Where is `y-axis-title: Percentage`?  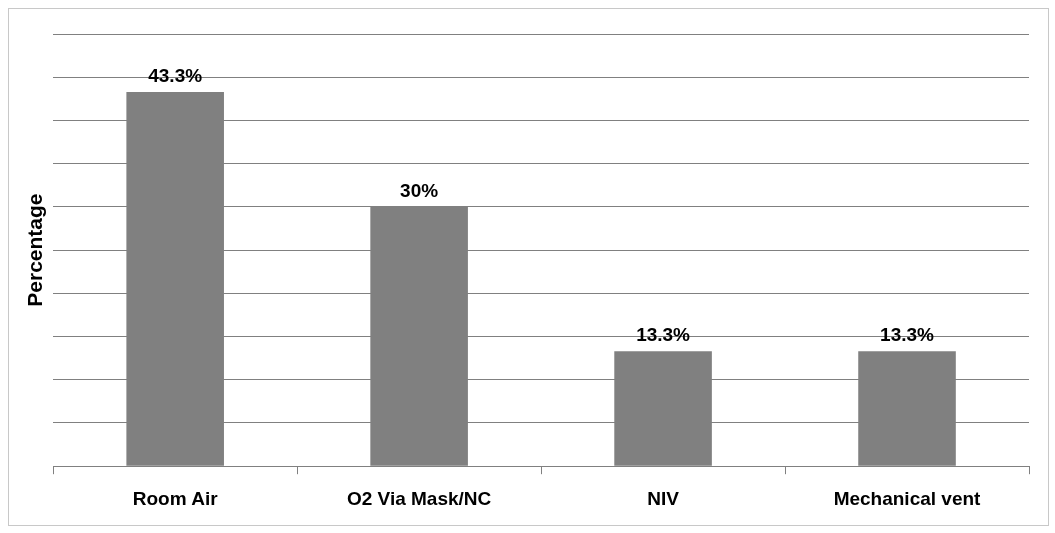 y-axis-title: Percentage is located at coordinates (35, 250).